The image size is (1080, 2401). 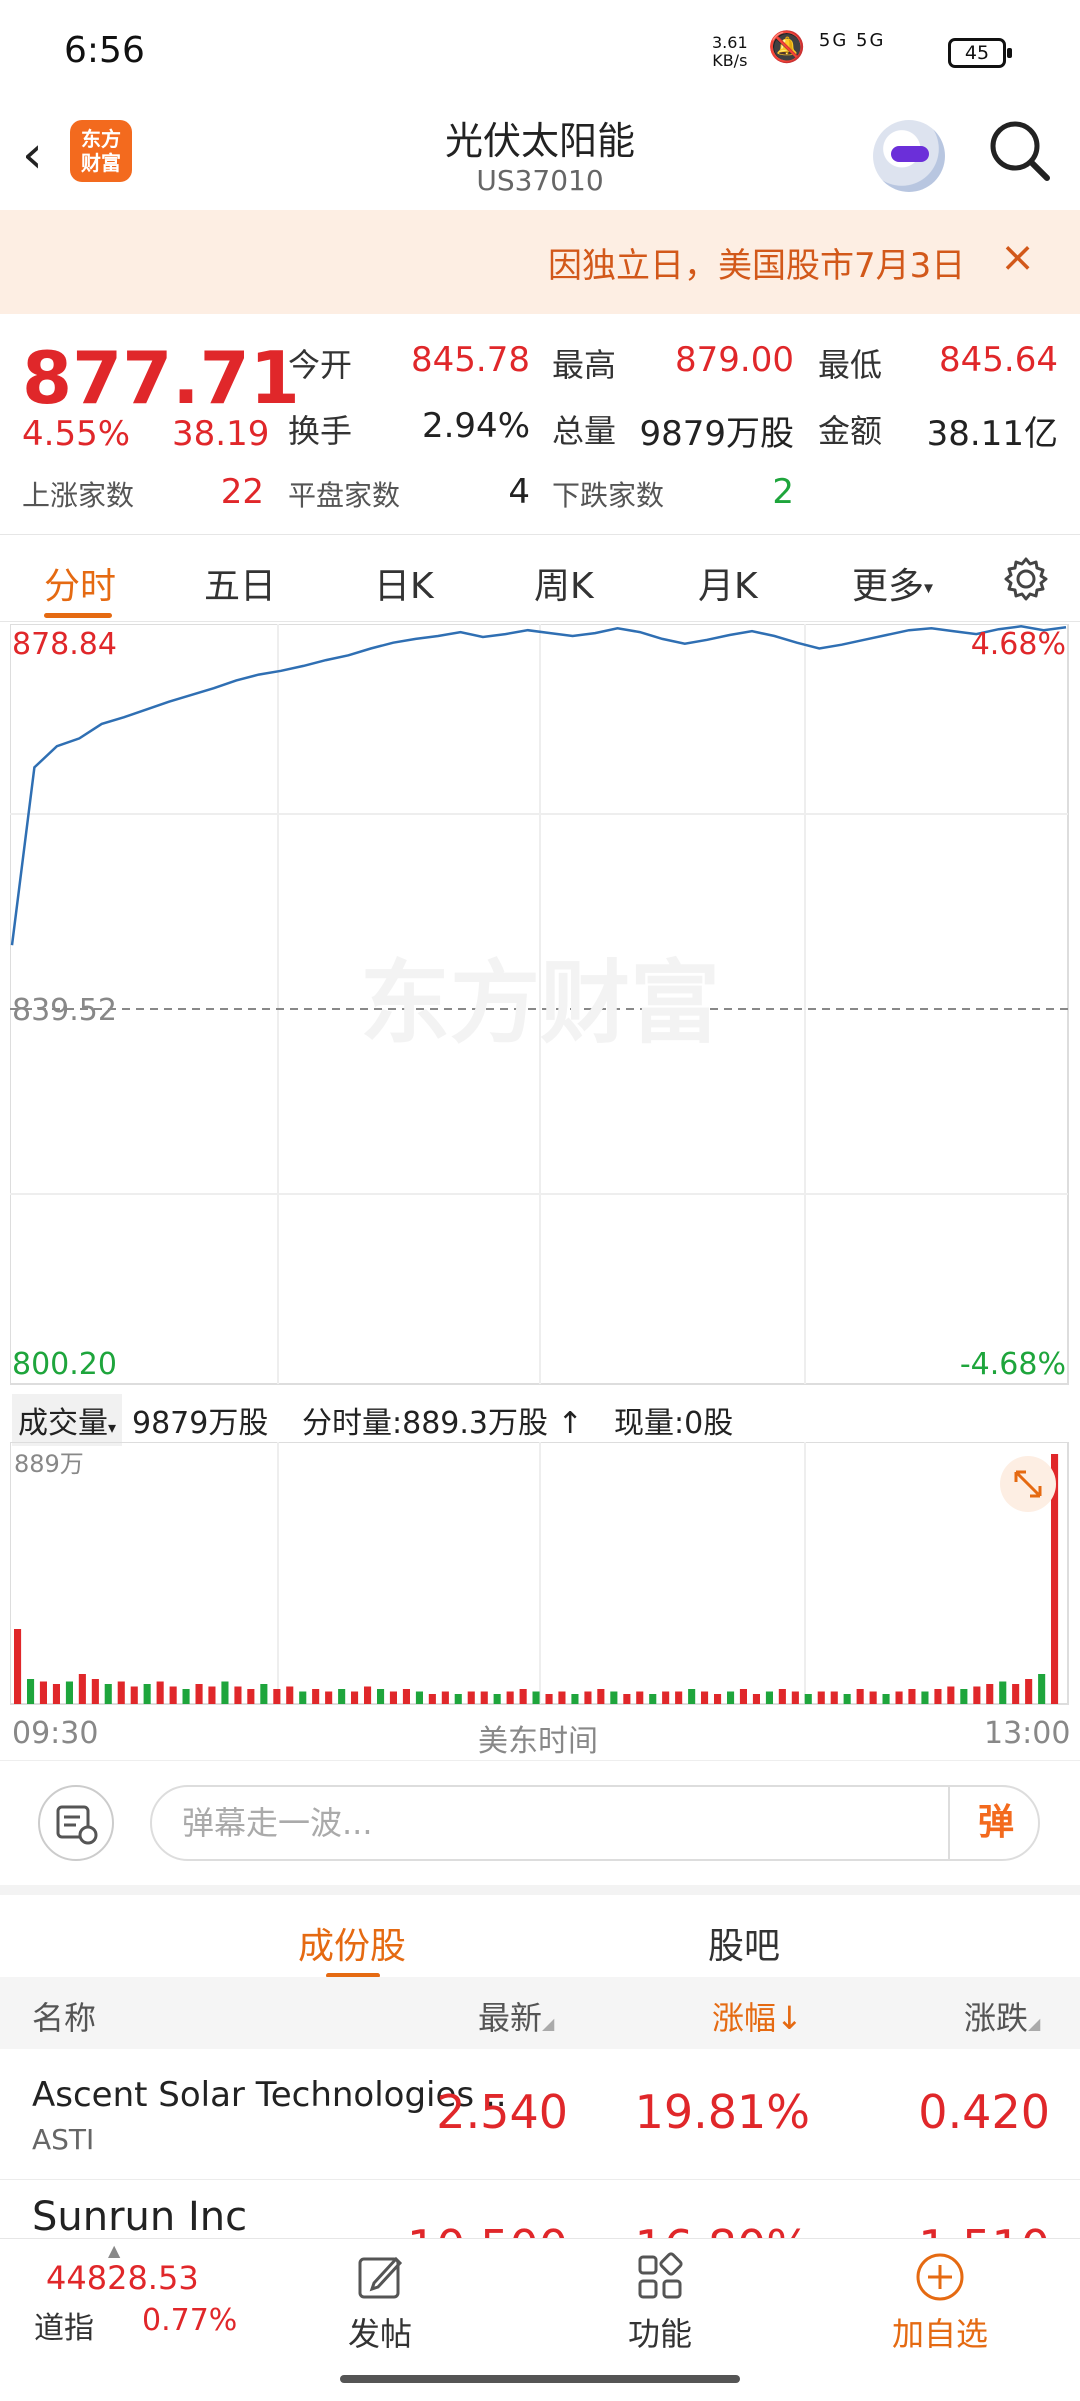 I want to click on turnover-label: 换手, so click(x=320, y=431).